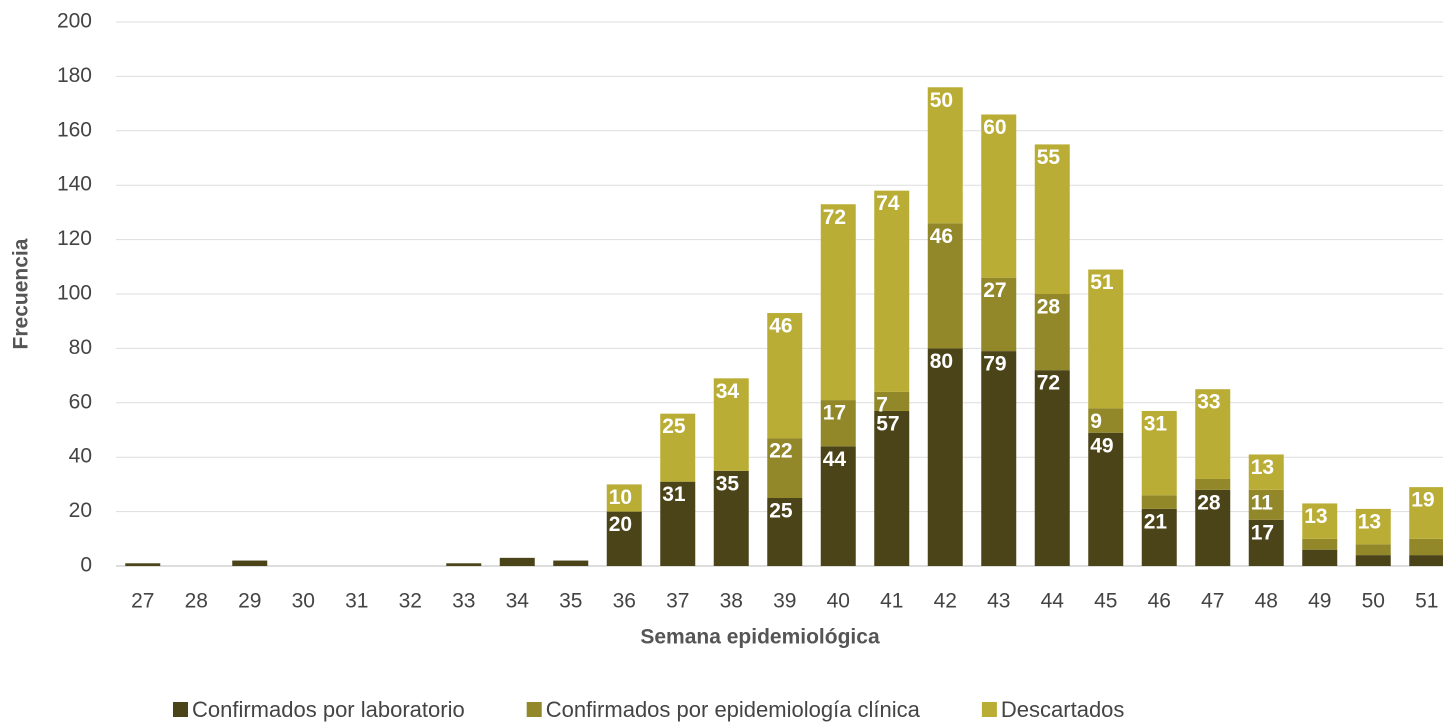  I want to click on y-tick-label: 140, so click(74, 184).